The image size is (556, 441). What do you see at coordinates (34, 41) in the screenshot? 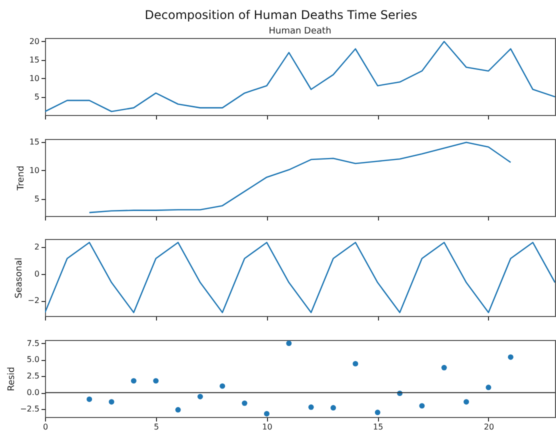
I see `y-tick-label: 20` at bounding box center [34, 41].